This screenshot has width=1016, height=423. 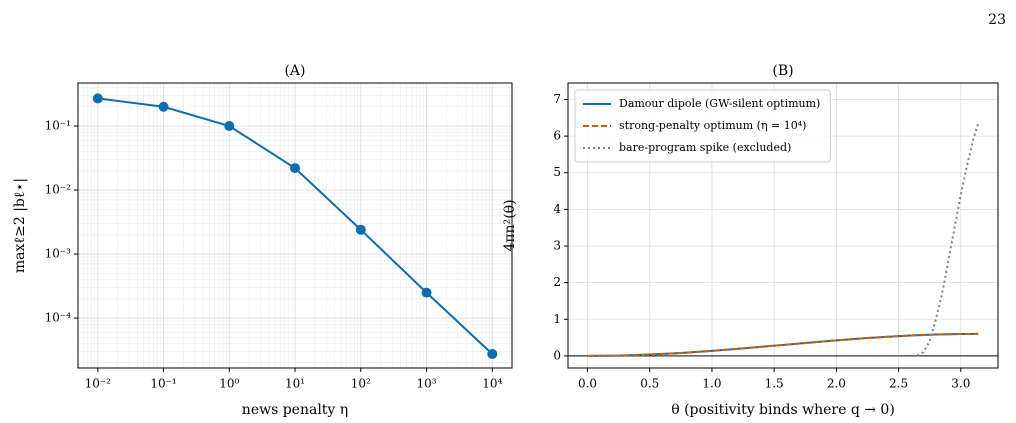 I want to click on y-axis-label: 4πn²(θ), so click(x=510, y=225).